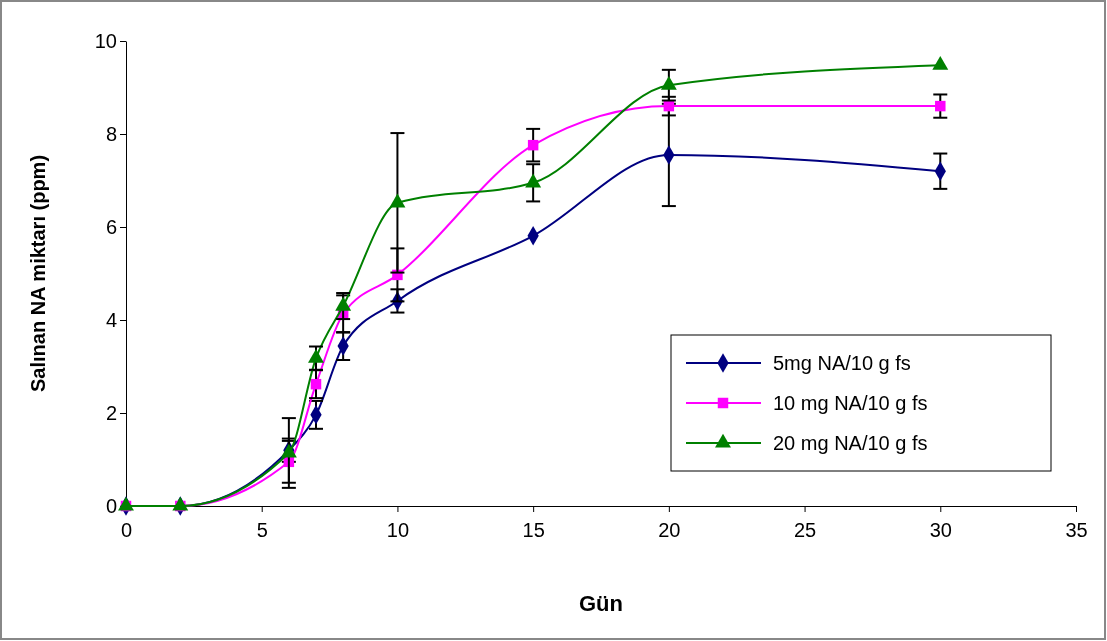  I want to click on y-tick-label: 0, so click(111, 505).